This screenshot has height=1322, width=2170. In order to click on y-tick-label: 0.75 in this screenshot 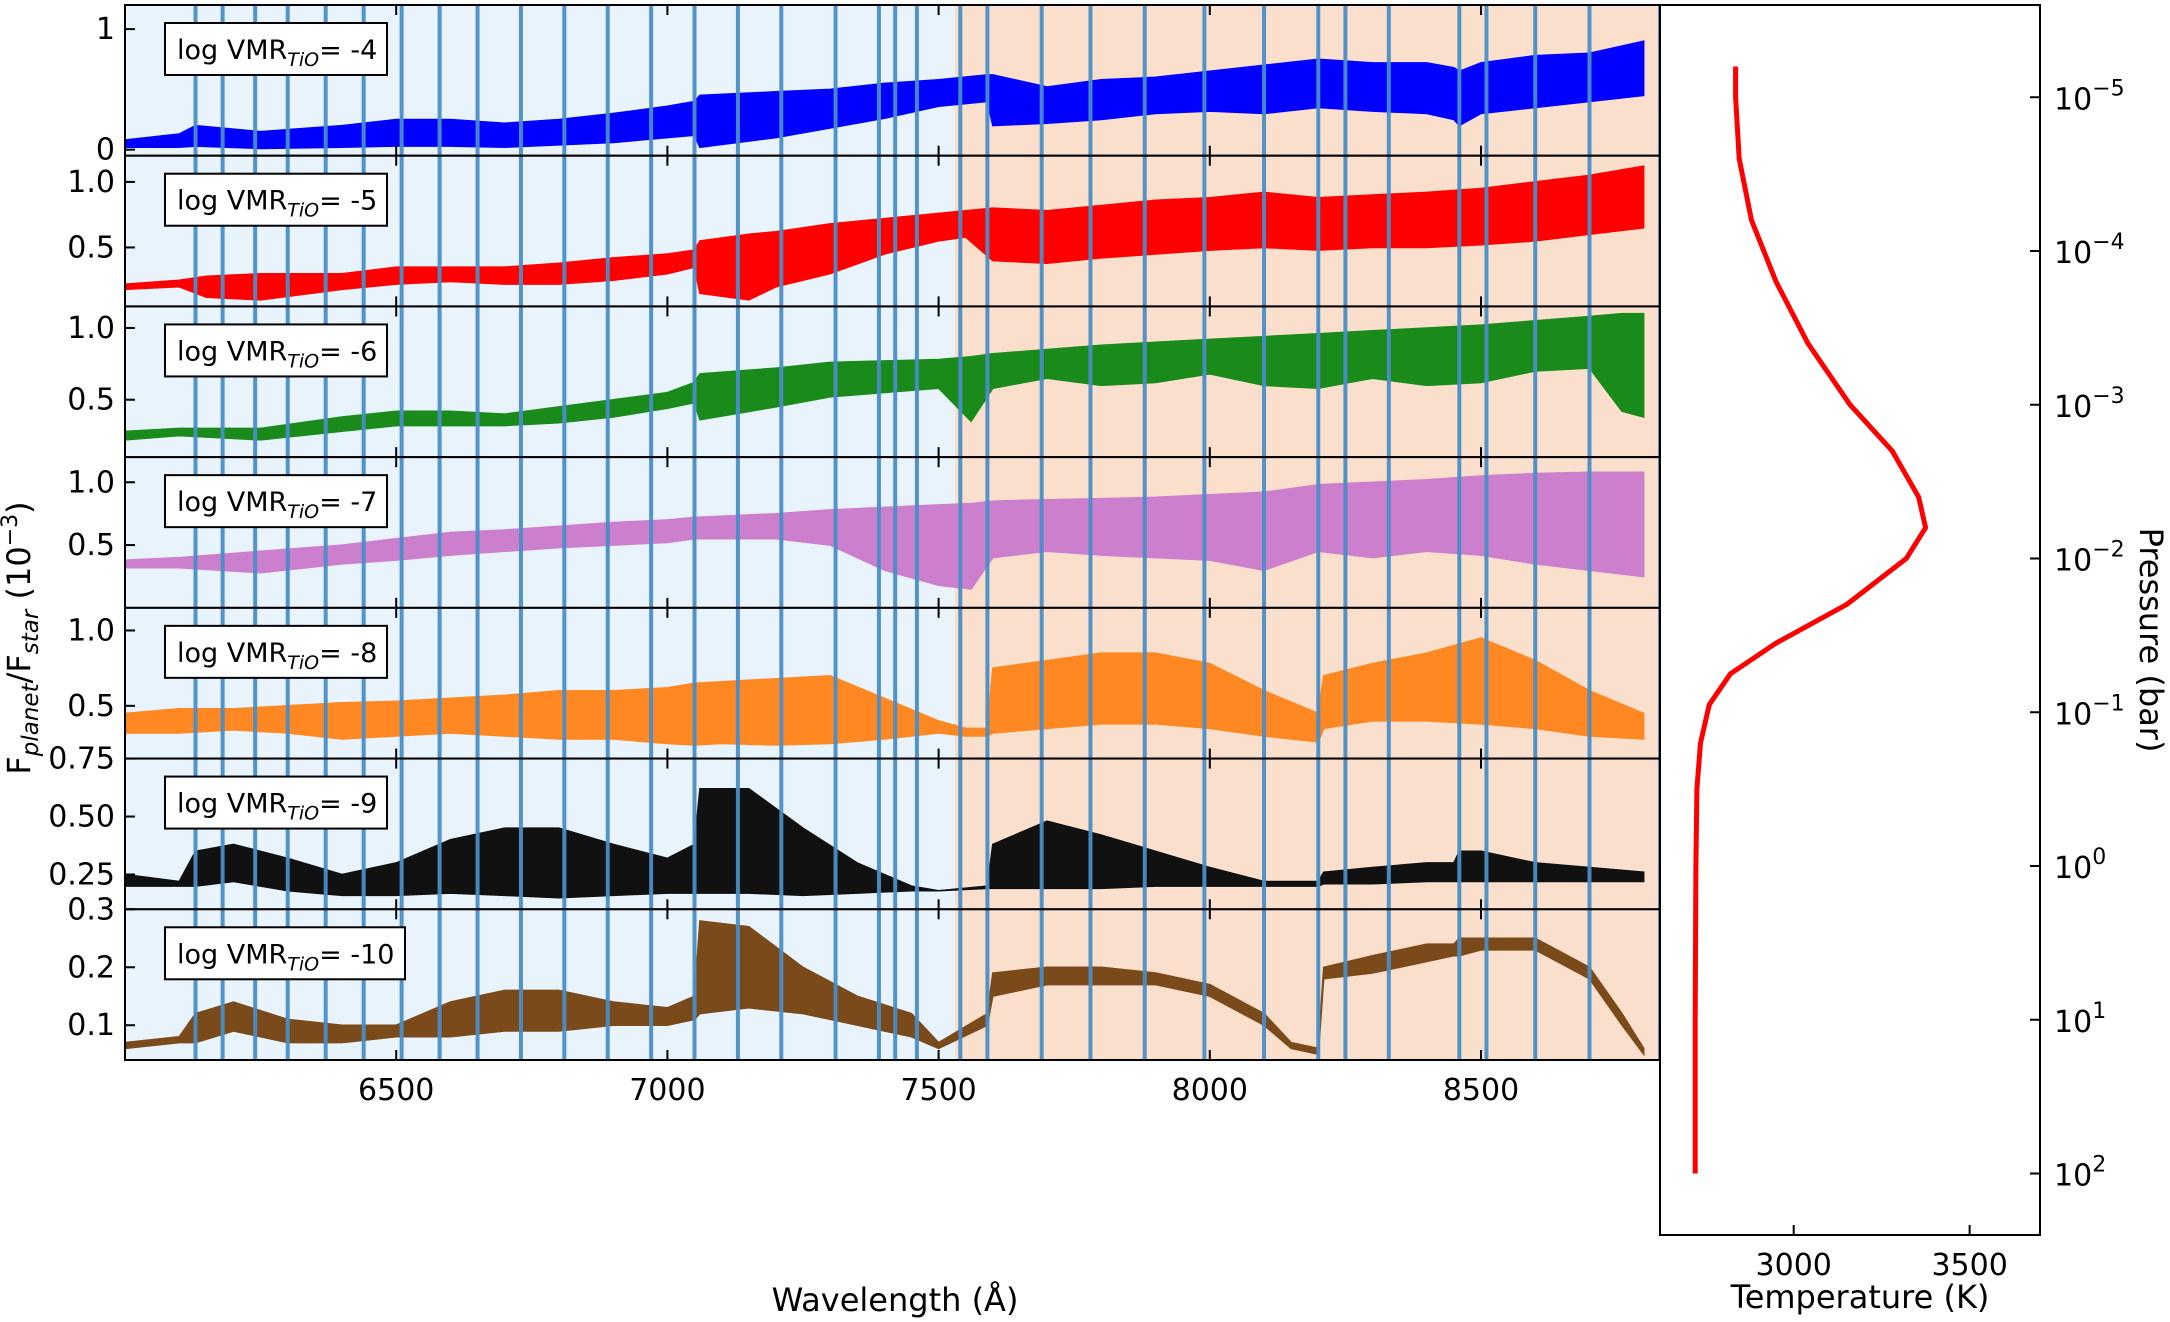, I will do `click(81, 759)`.